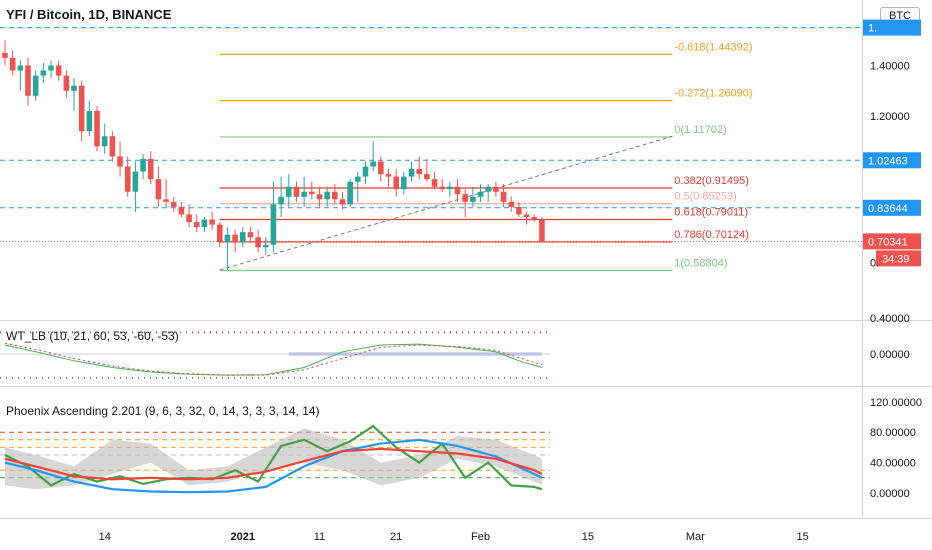 The image size is (932, 550). Describe the element at coordinates (446, 203) in the screenshot. I see `trend-line` at that location.